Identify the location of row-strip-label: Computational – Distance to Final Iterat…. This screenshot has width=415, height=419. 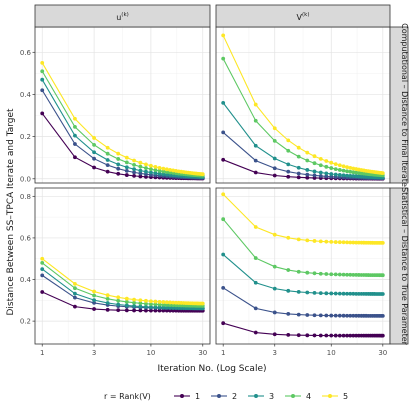
(404, 105).